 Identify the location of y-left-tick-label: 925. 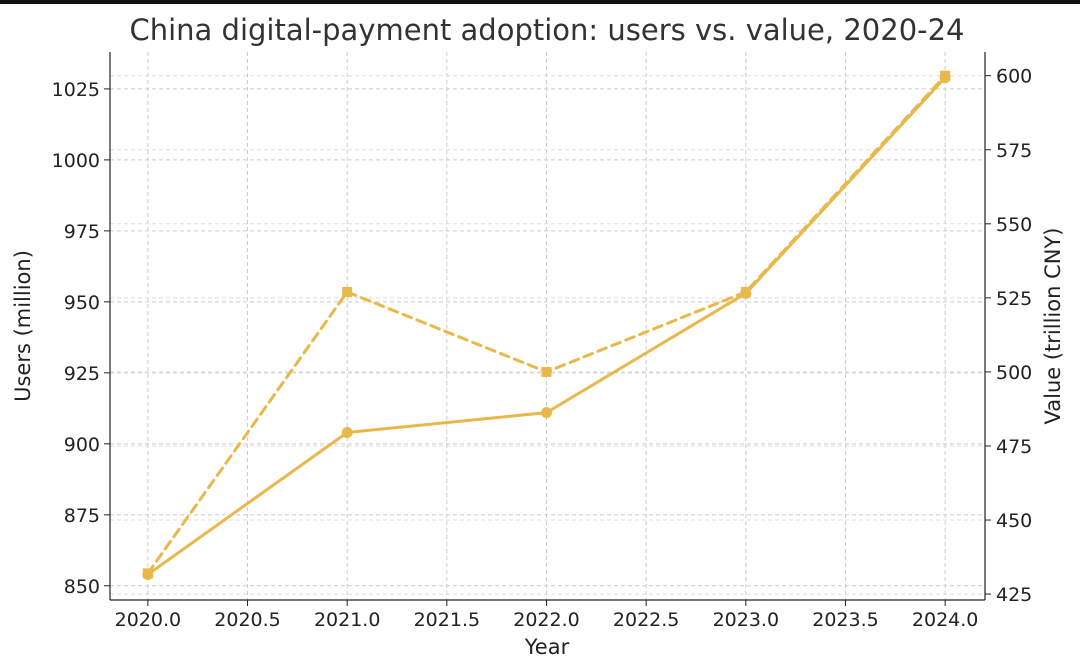
(82, 374).